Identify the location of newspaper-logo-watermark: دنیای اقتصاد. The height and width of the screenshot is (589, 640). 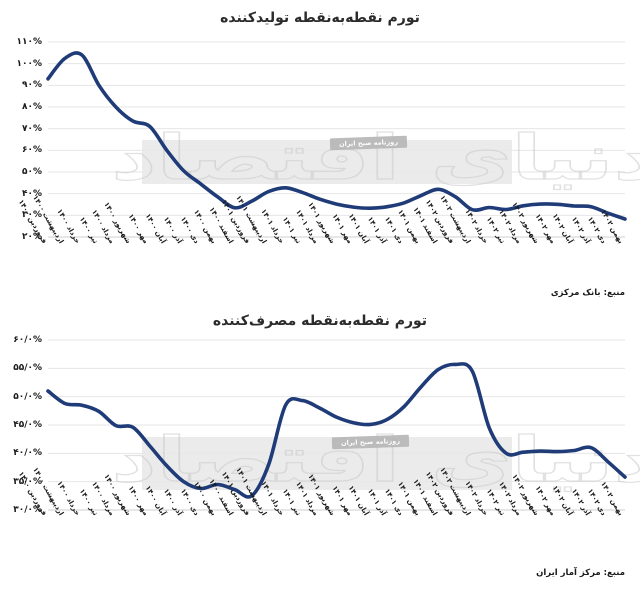
(375, 459).